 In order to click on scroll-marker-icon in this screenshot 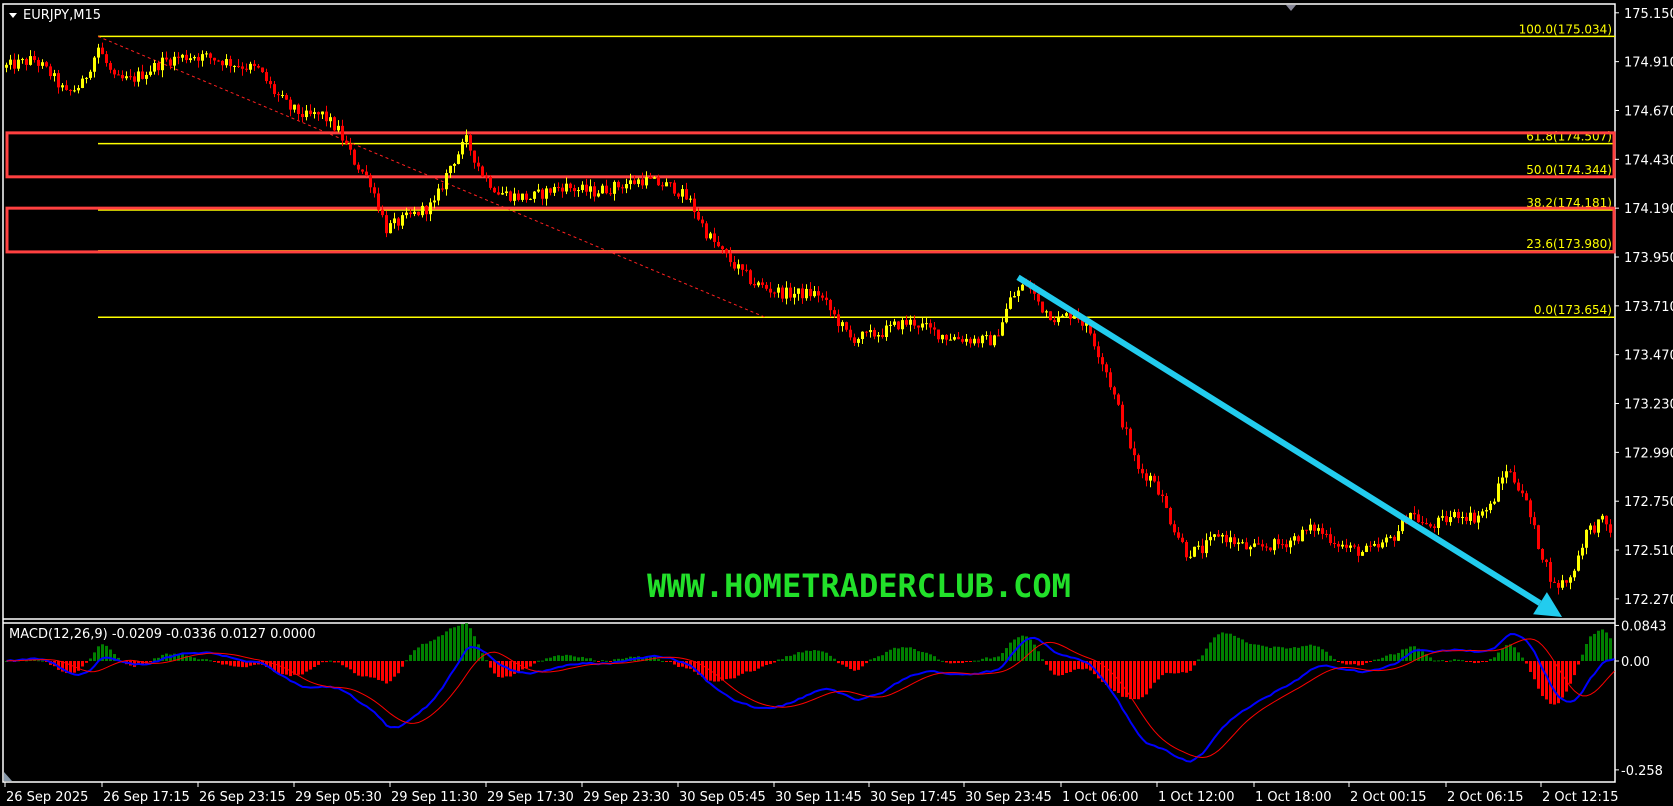, I will do `click(8, 776)`.